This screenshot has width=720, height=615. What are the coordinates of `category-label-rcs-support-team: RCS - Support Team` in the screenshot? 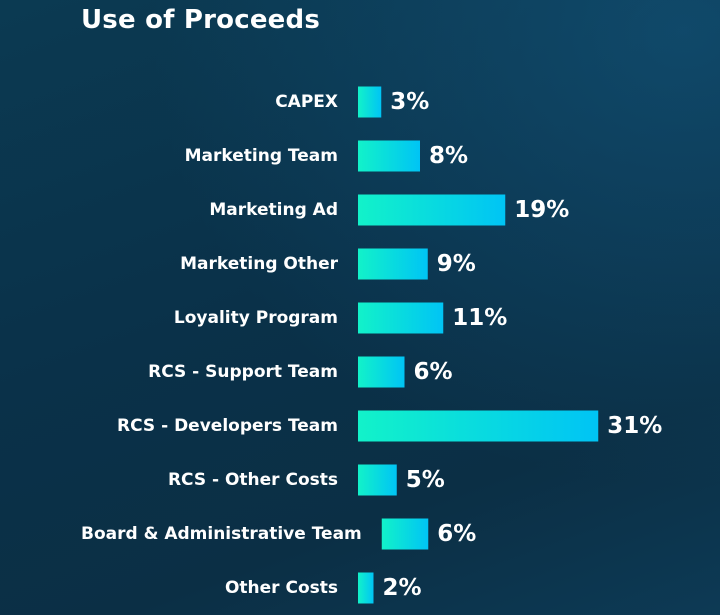 It's located at (243, 372).